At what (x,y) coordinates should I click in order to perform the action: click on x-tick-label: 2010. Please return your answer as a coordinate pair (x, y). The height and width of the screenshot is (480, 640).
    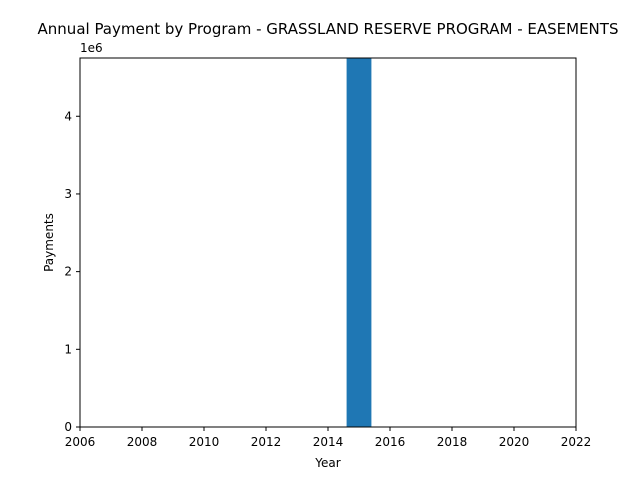
    Looking at the image, I should click on (204, 442).